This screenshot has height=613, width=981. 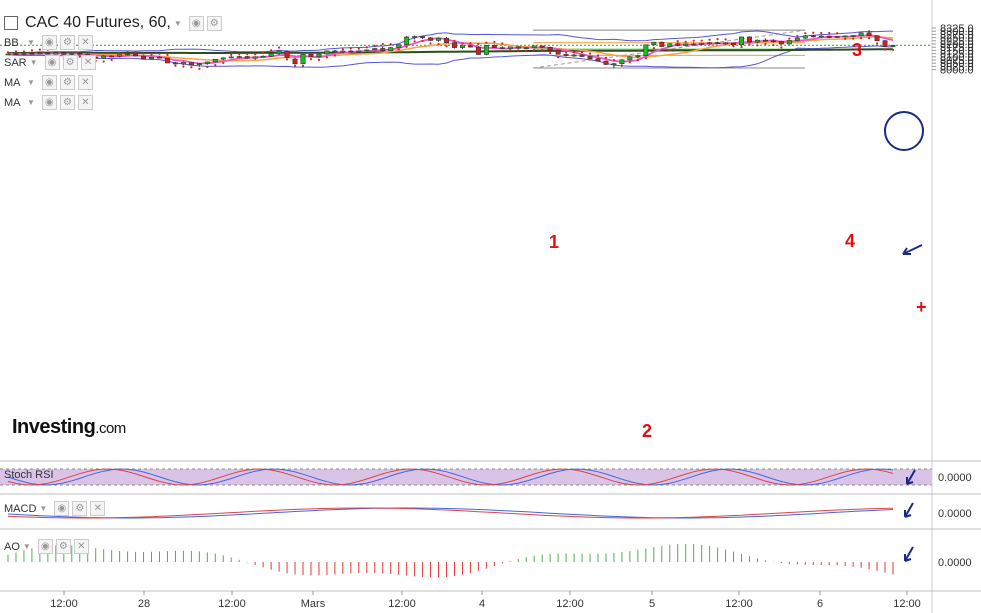 I want to click on pane-label-macd: MACD ▼ ◉ ⚙ ✕, so click(x=55, y=508).